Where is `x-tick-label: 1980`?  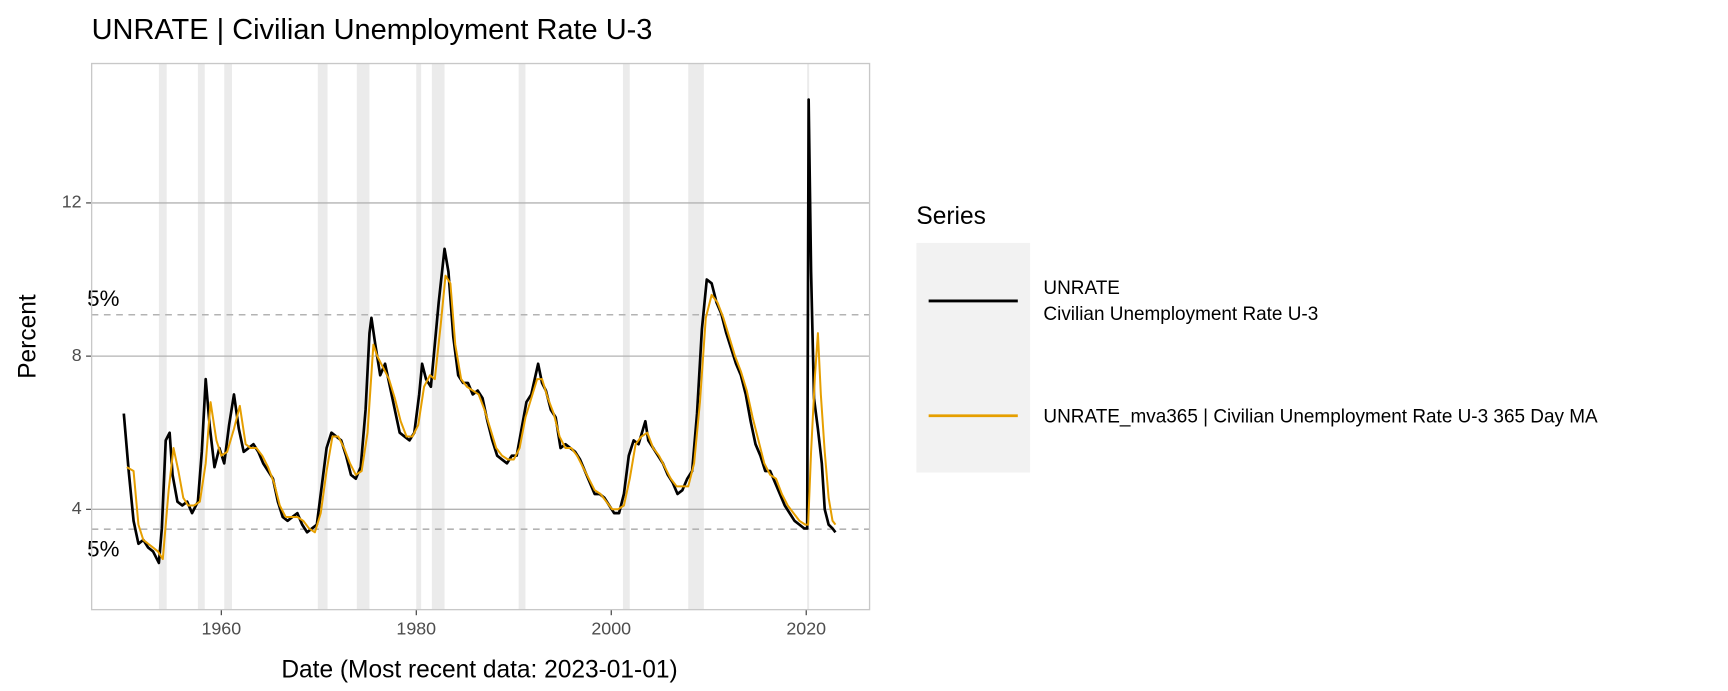
x-tick-label: 1980 is located at coordinates (416, 628).